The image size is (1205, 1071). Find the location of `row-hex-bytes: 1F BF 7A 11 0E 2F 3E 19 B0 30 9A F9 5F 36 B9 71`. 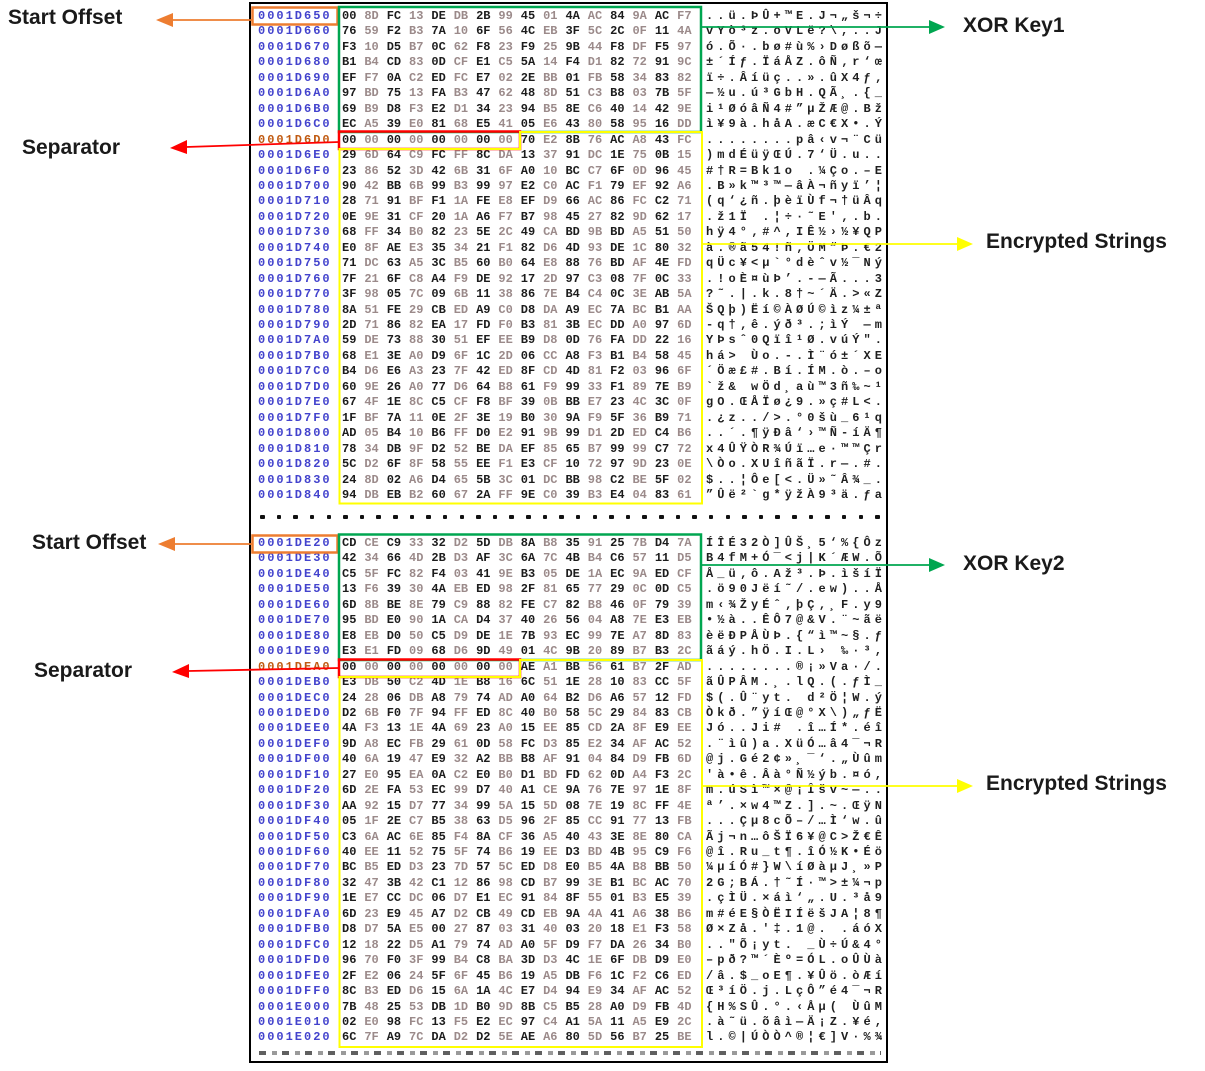

row-hex-bytes: 1F BF 7A 11 0E 2F 3E 19 B0 30 9A F9 5F 36 B9 71 is located at coordinates (517, 417).